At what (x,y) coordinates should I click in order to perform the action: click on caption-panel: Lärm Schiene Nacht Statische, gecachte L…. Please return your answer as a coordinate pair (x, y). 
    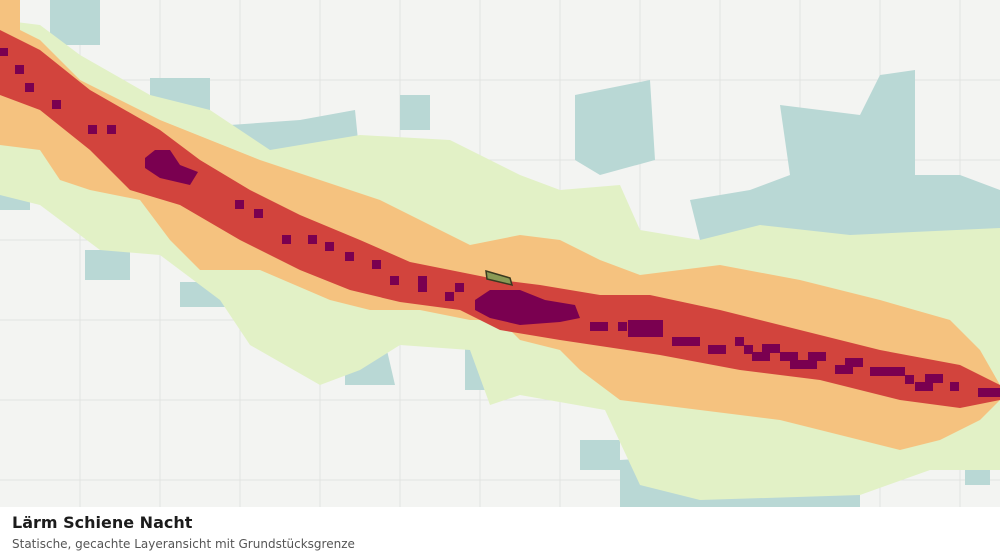
    Looking at the image, I should click on (500, 533).